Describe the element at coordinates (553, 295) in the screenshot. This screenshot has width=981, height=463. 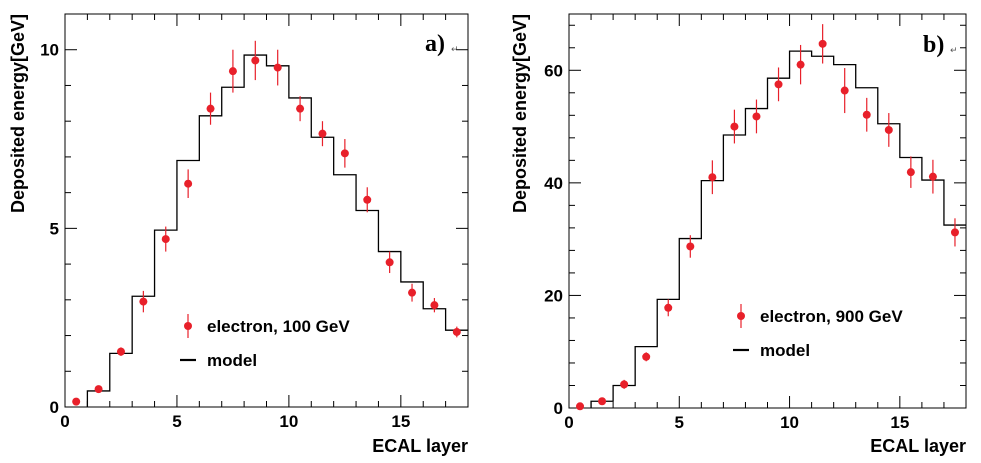
I see `y-tick-label: 20` at that location.